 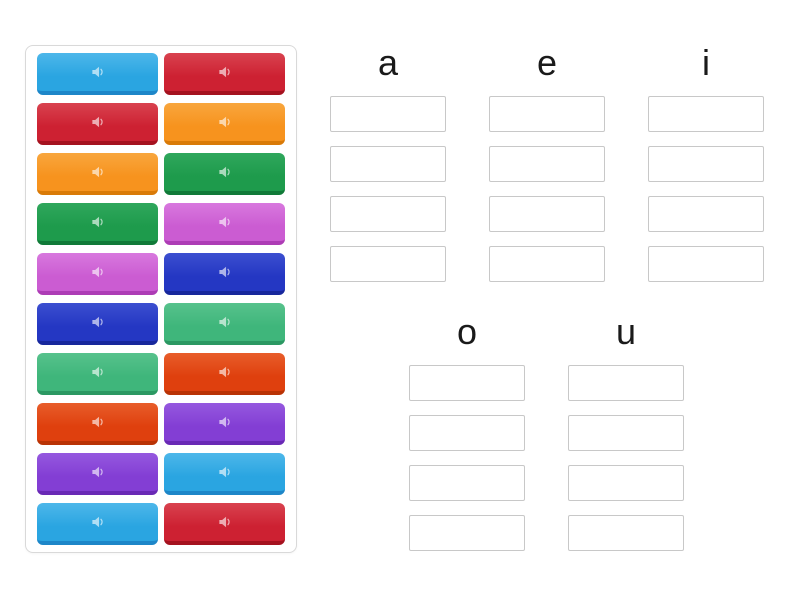 I want to click on group-label: u, so click(x=626, y=331).